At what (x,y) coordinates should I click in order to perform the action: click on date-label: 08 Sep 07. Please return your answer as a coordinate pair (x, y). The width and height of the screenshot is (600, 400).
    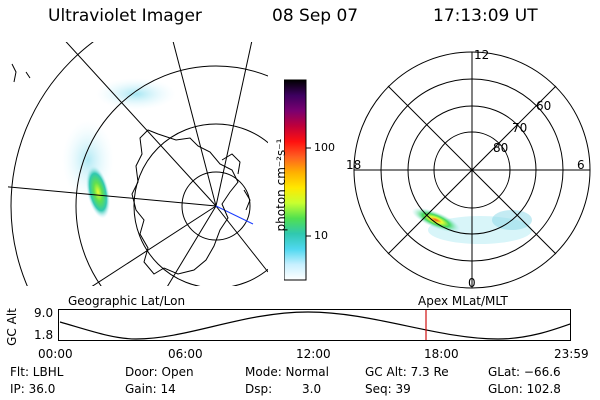
    Looking at the image, I should click on (315, 16).